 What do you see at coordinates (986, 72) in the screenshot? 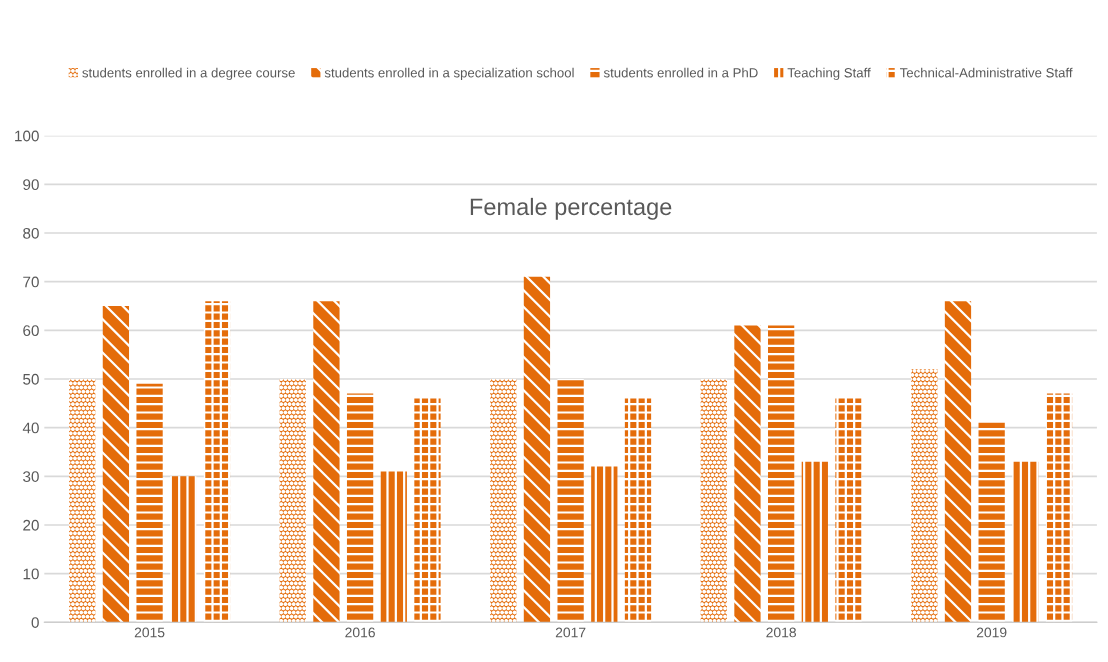
I see `legend-label: Technical-Administrative Staff` at bounding box center [986, 72].